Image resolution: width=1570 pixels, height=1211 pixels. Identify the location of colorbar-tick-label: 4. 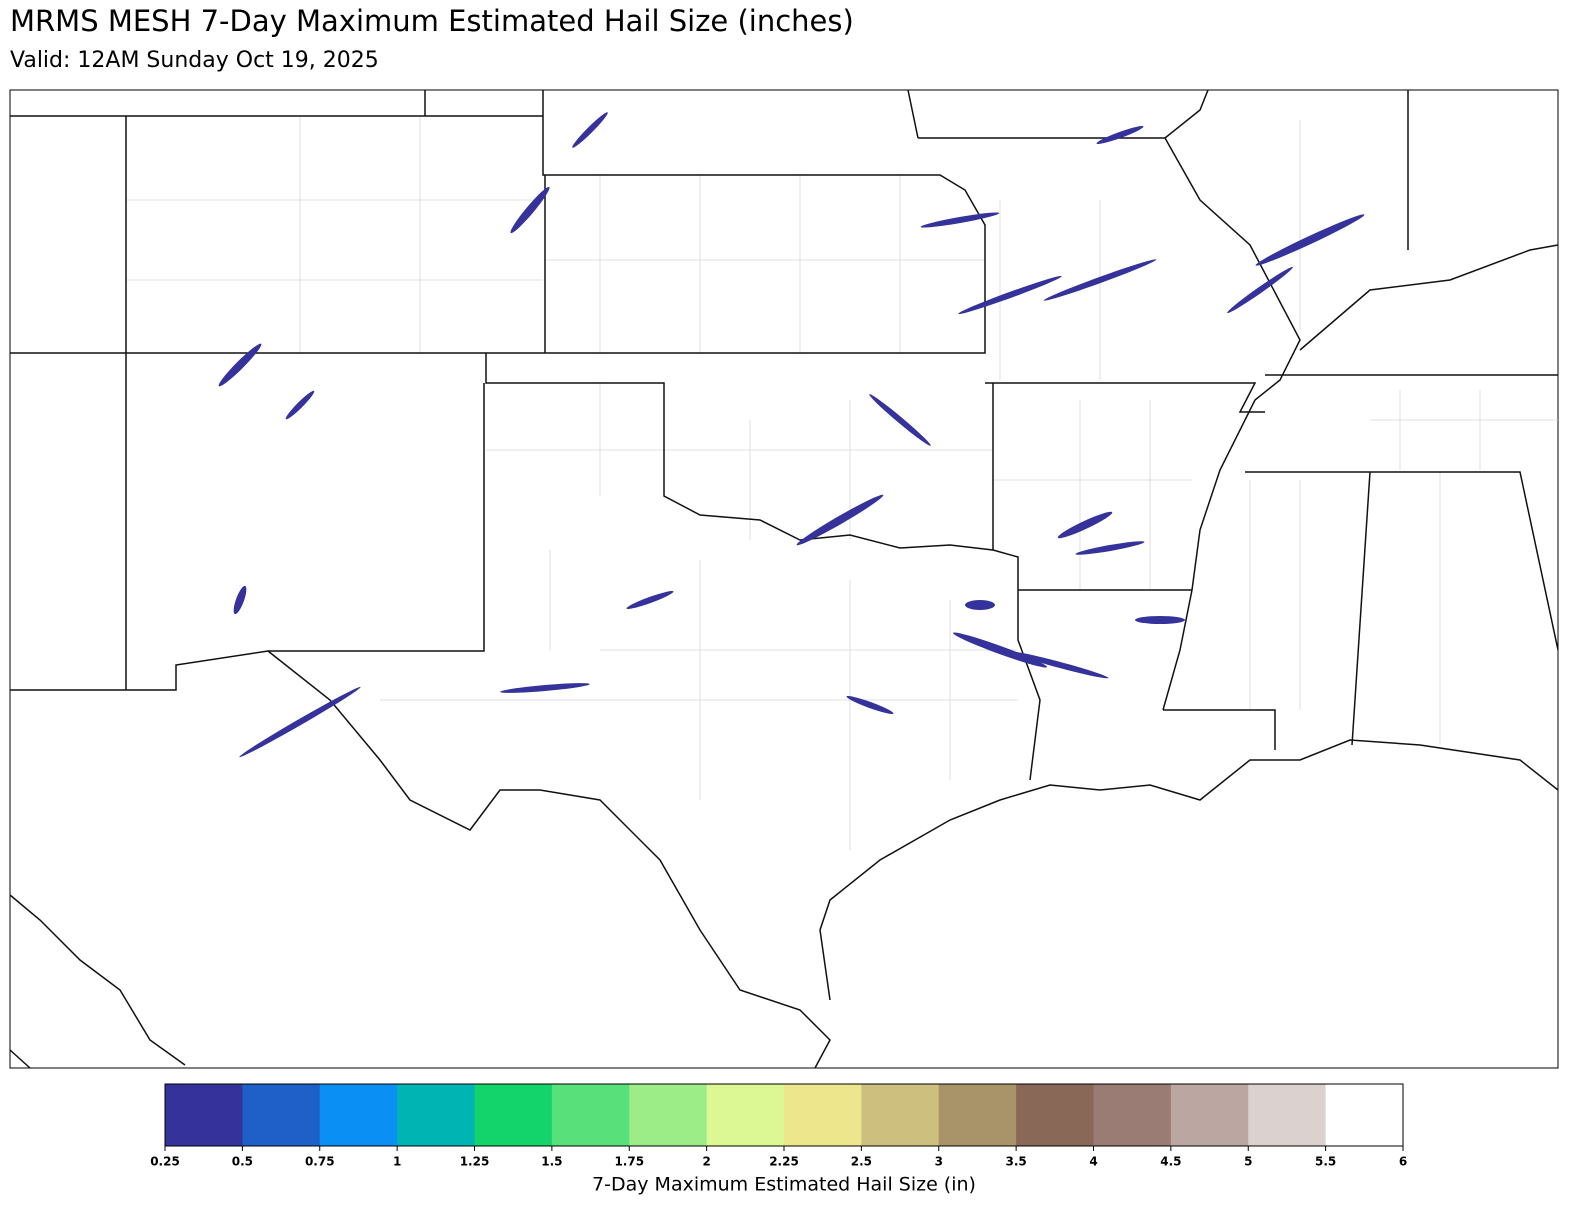
(1093, 1162).